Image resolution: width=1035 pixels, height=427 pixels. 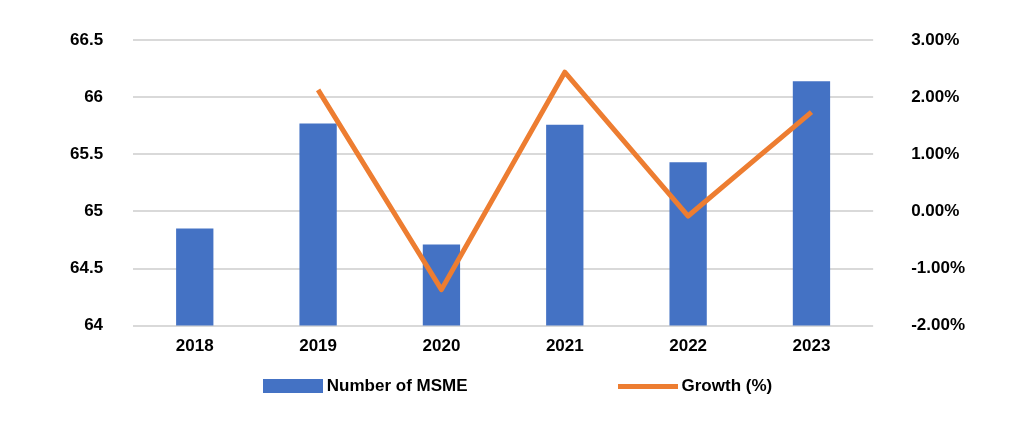 What do you see at coordinates (564, 346) in the screenshot?
I see `x-tick-label: 2021` at bounding box center [564, 346].